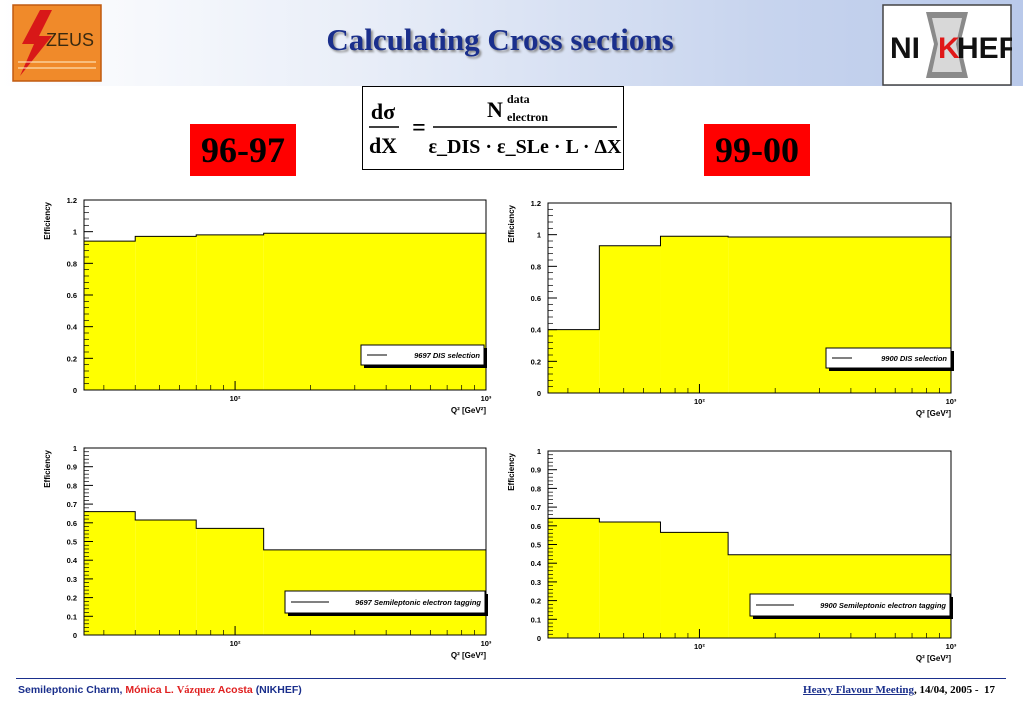 Image resolution: width=1023 pixels, height=708 pixels. I want to click on header-band, so click(511, 43).